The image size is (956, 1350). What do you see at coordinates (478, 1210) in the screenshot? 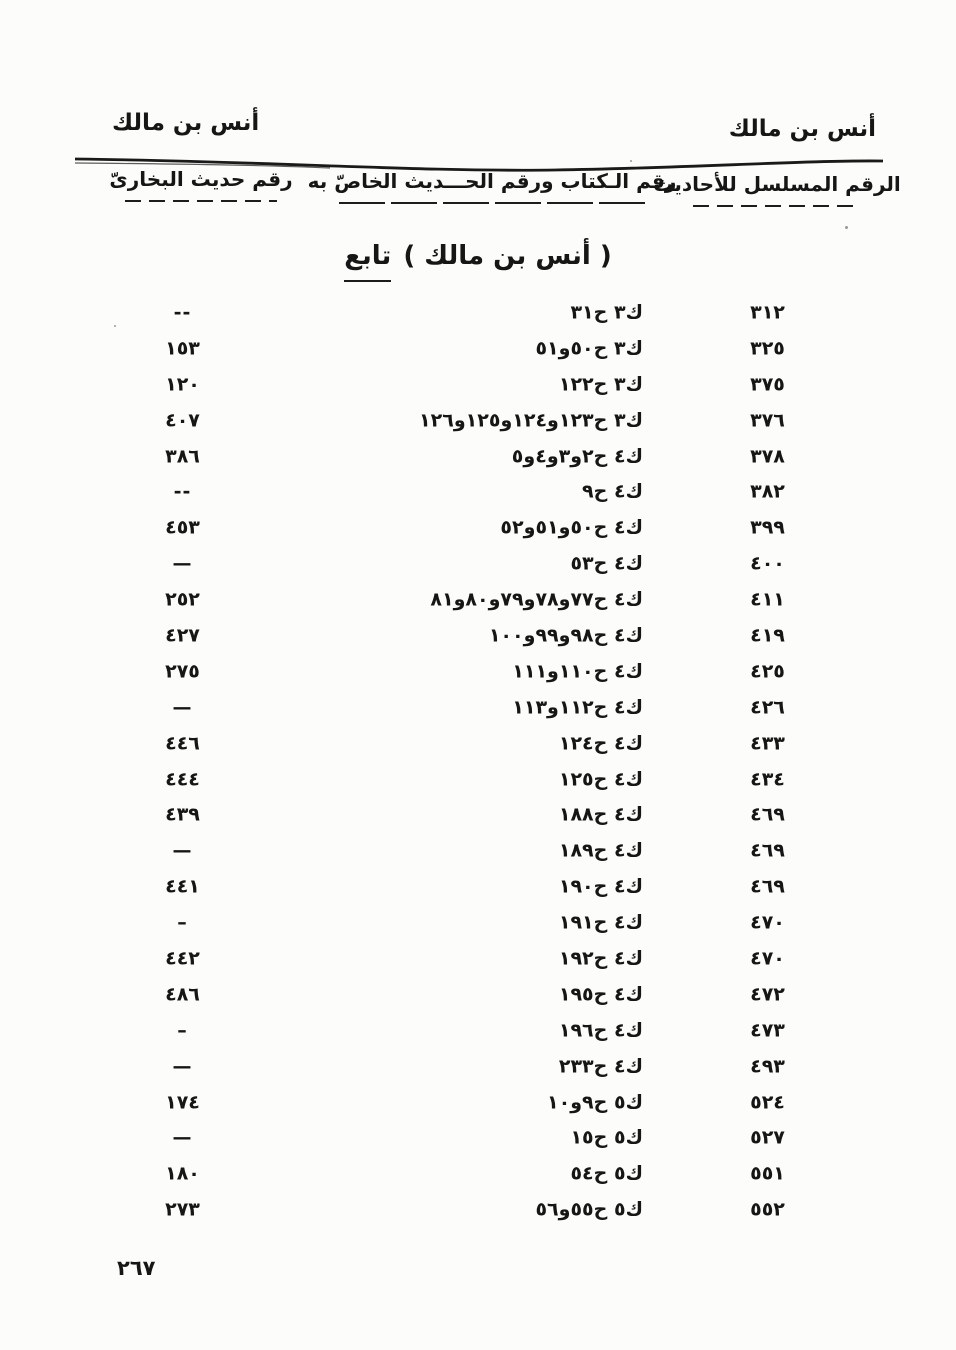
I see `table-row: ٥٥٢ ك٥ ح٥٥و٥٦ ٢٧٣` at bounding box center [478, 1210].